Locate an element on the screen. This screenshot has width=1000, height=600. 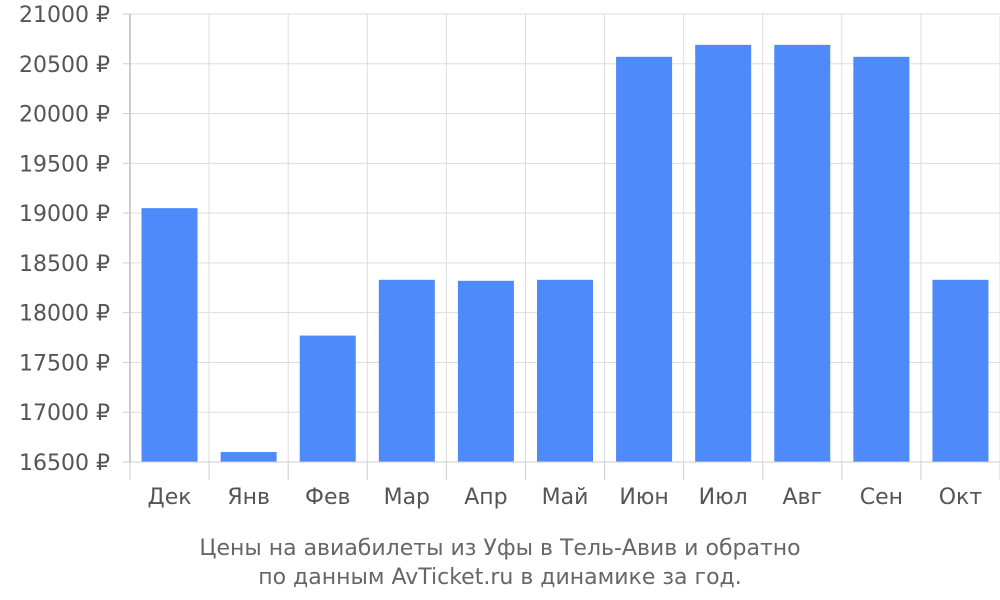
y-tick-label: 18500 ₽ is located at coordinates (64, 264).